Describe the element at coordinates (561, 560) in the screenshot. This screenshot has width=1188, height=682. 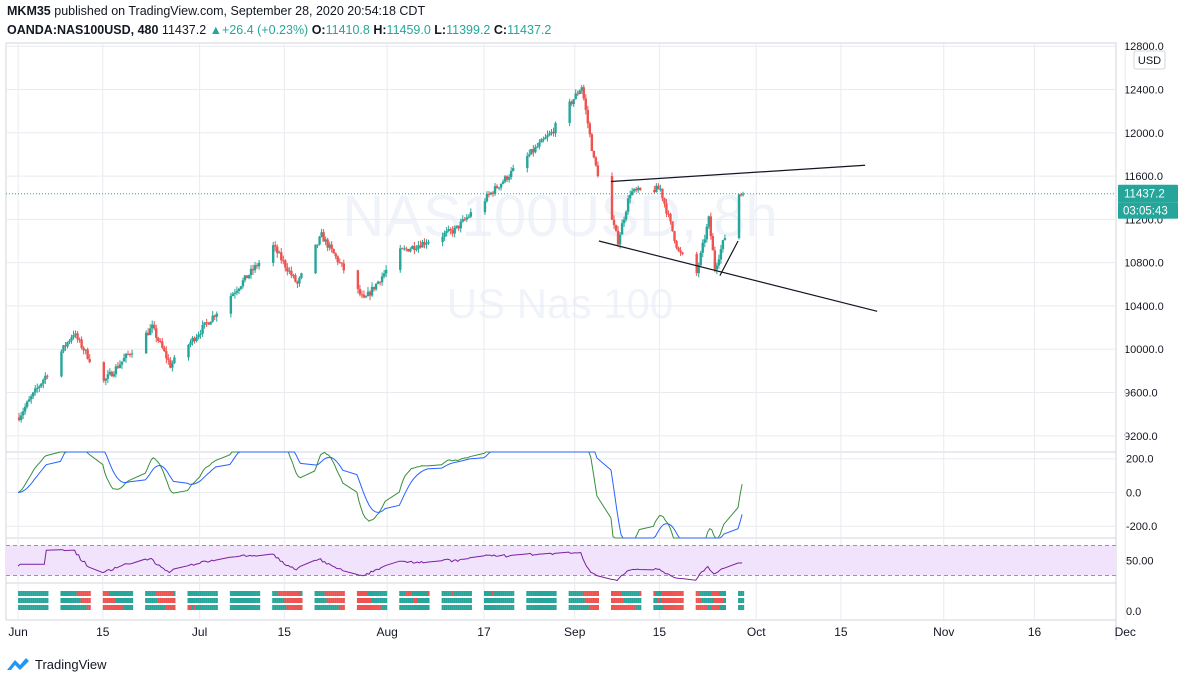
I see `rsi-band` at that location.